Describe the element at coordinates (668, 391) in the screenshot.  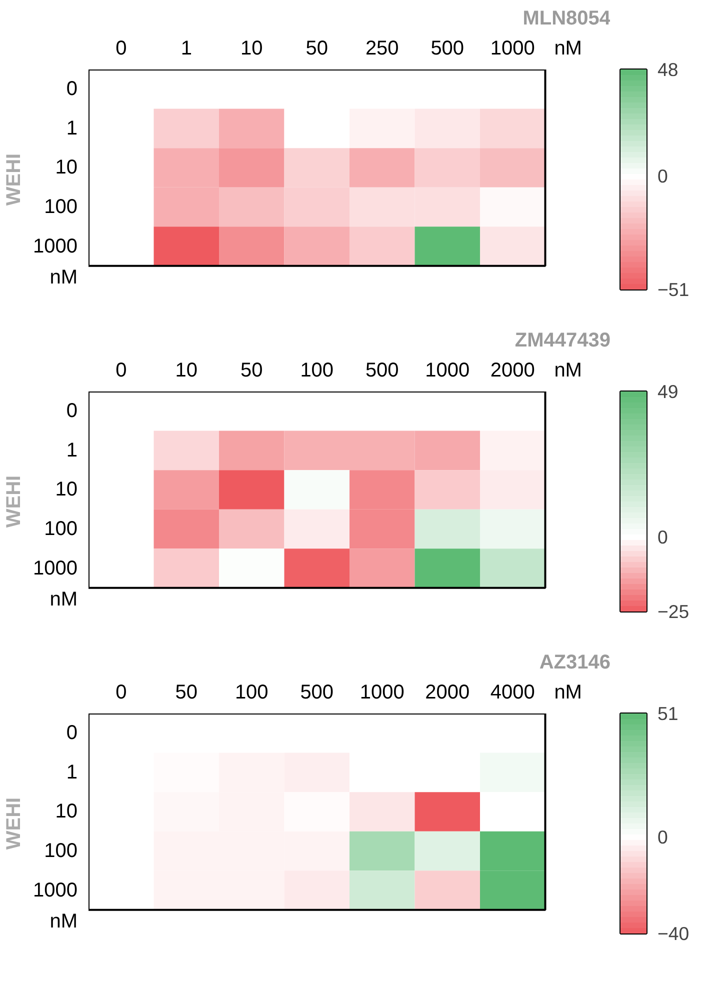
I see `color-bar-label: 49` at that location.